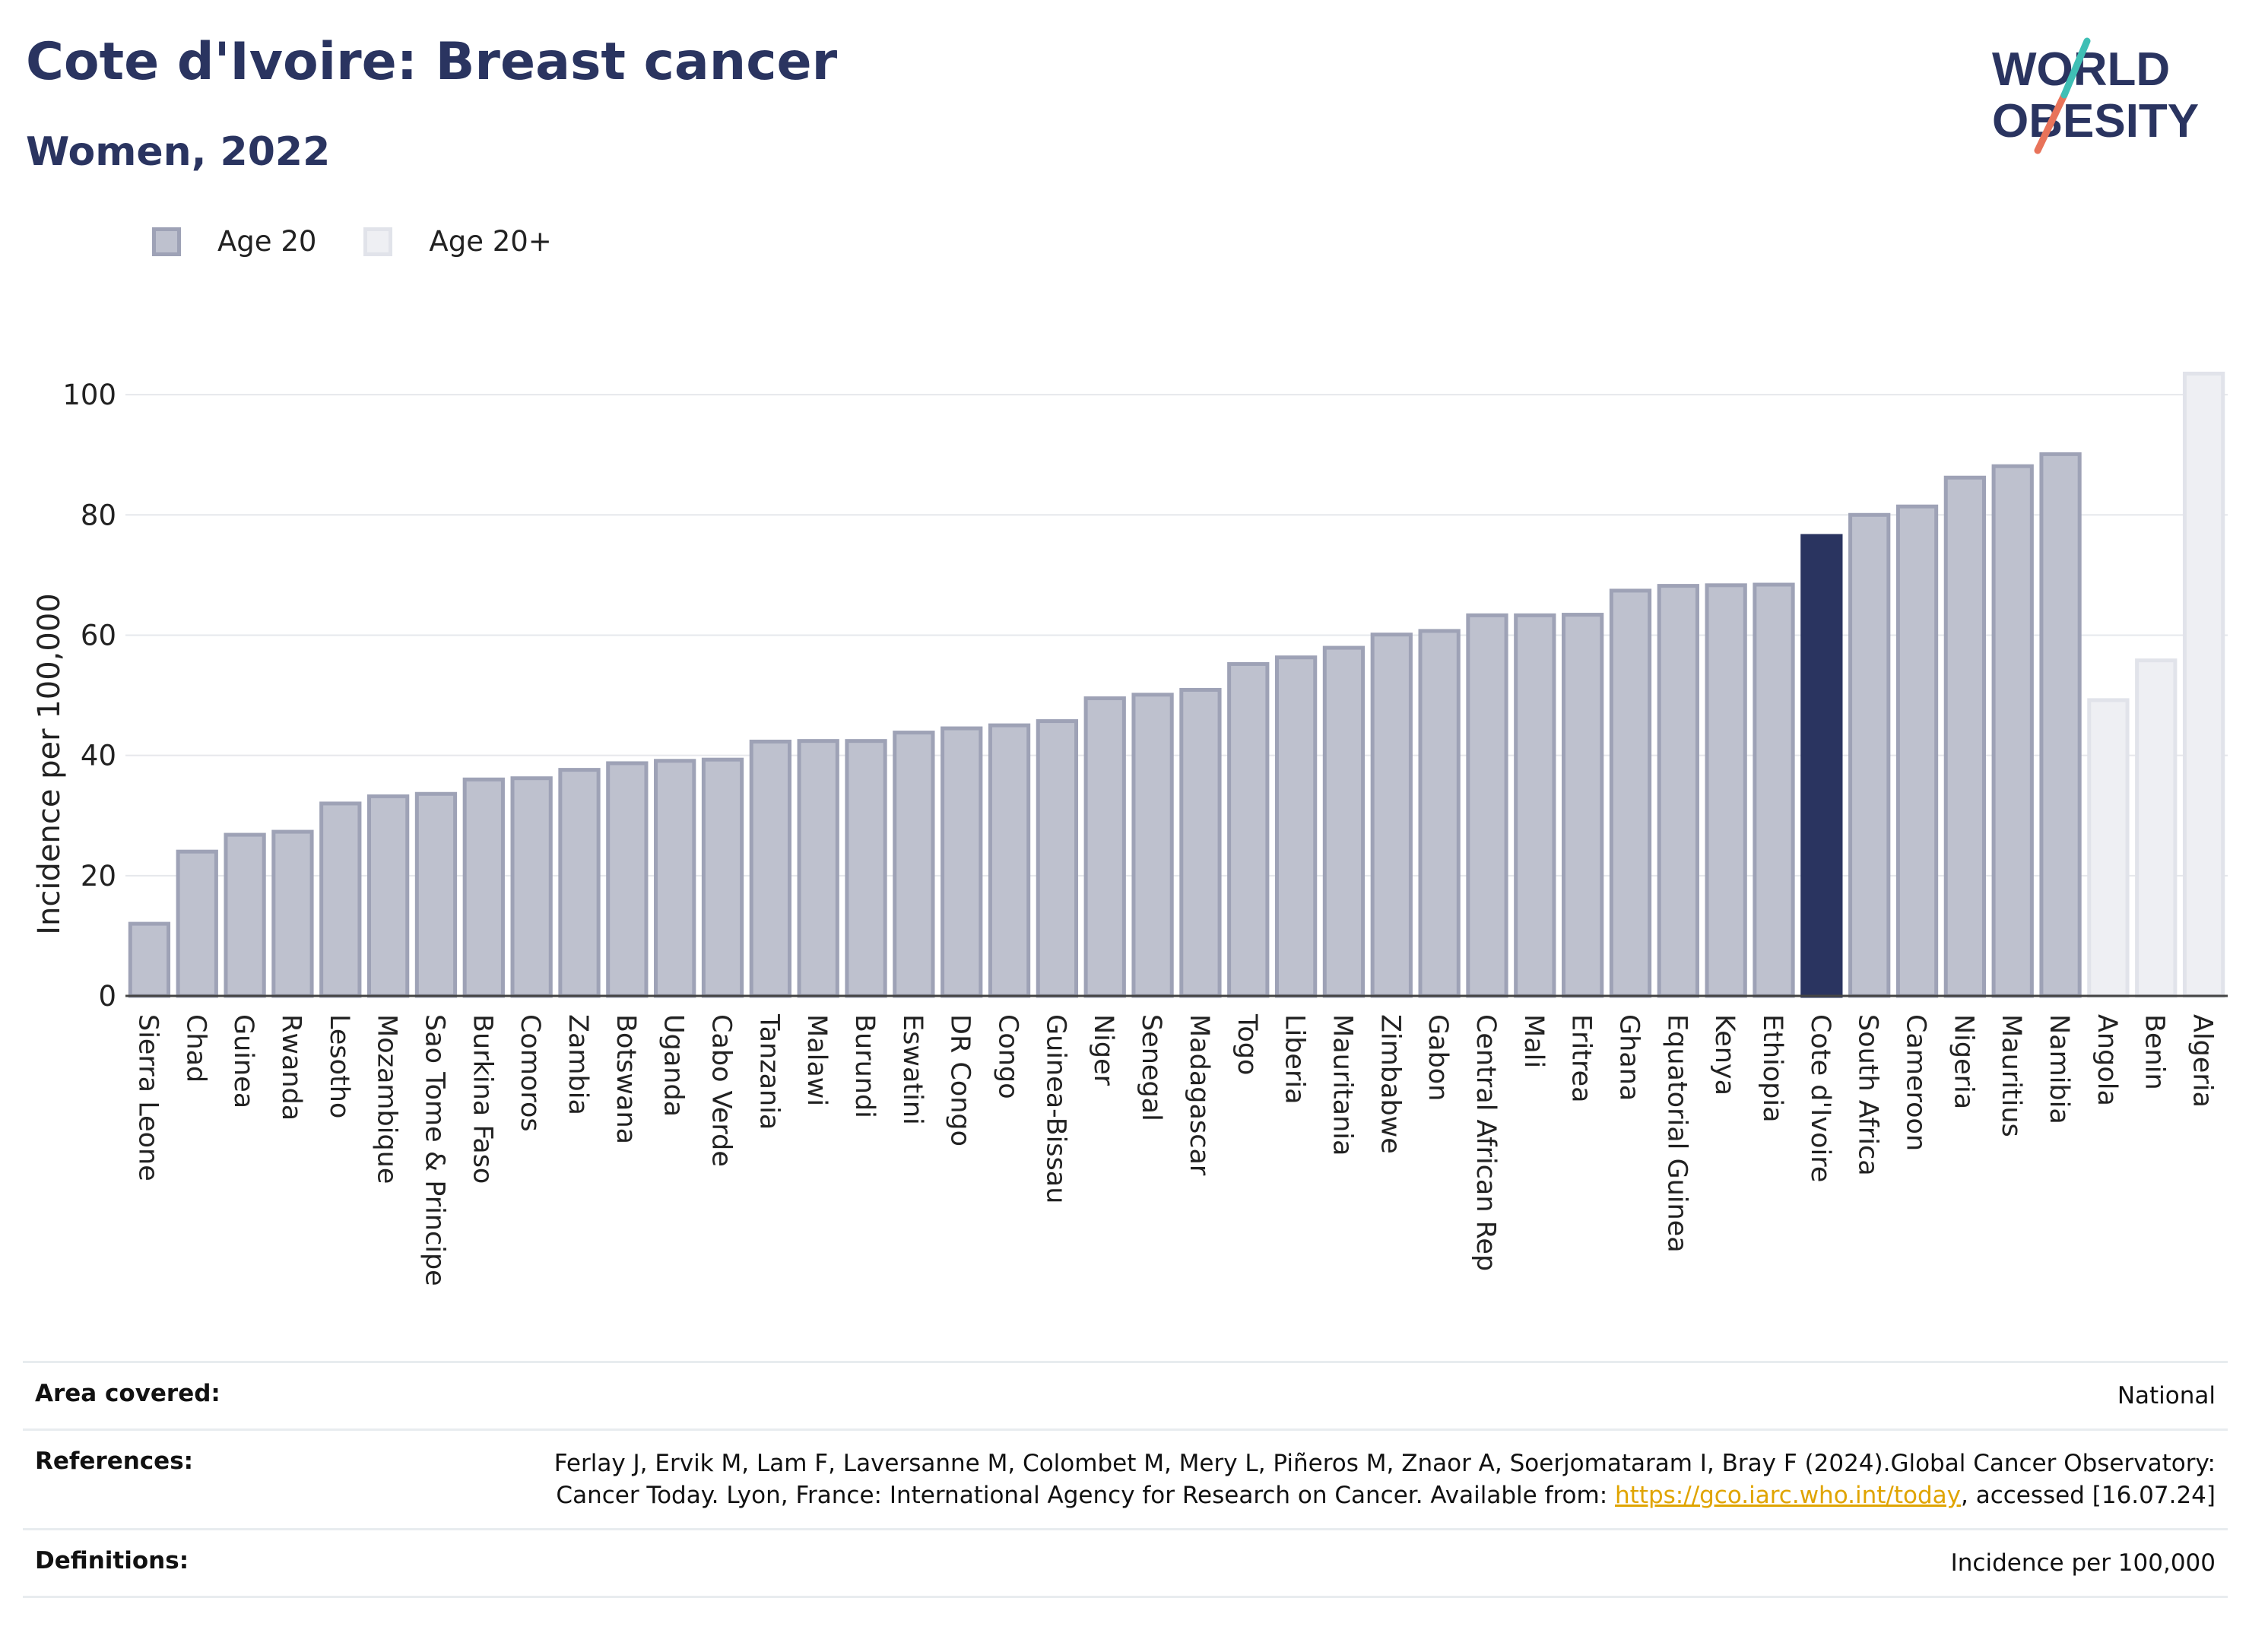  Describe the element at coordinates (1125, 1563) in the screenshot. I see `footer-row-definitions: Definitions: Incidence per 100,000` at that location.